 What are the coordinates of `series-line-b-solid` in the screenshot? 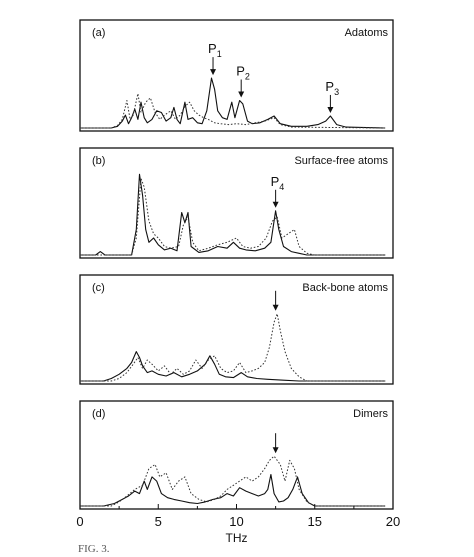 It's located at (233, 214).